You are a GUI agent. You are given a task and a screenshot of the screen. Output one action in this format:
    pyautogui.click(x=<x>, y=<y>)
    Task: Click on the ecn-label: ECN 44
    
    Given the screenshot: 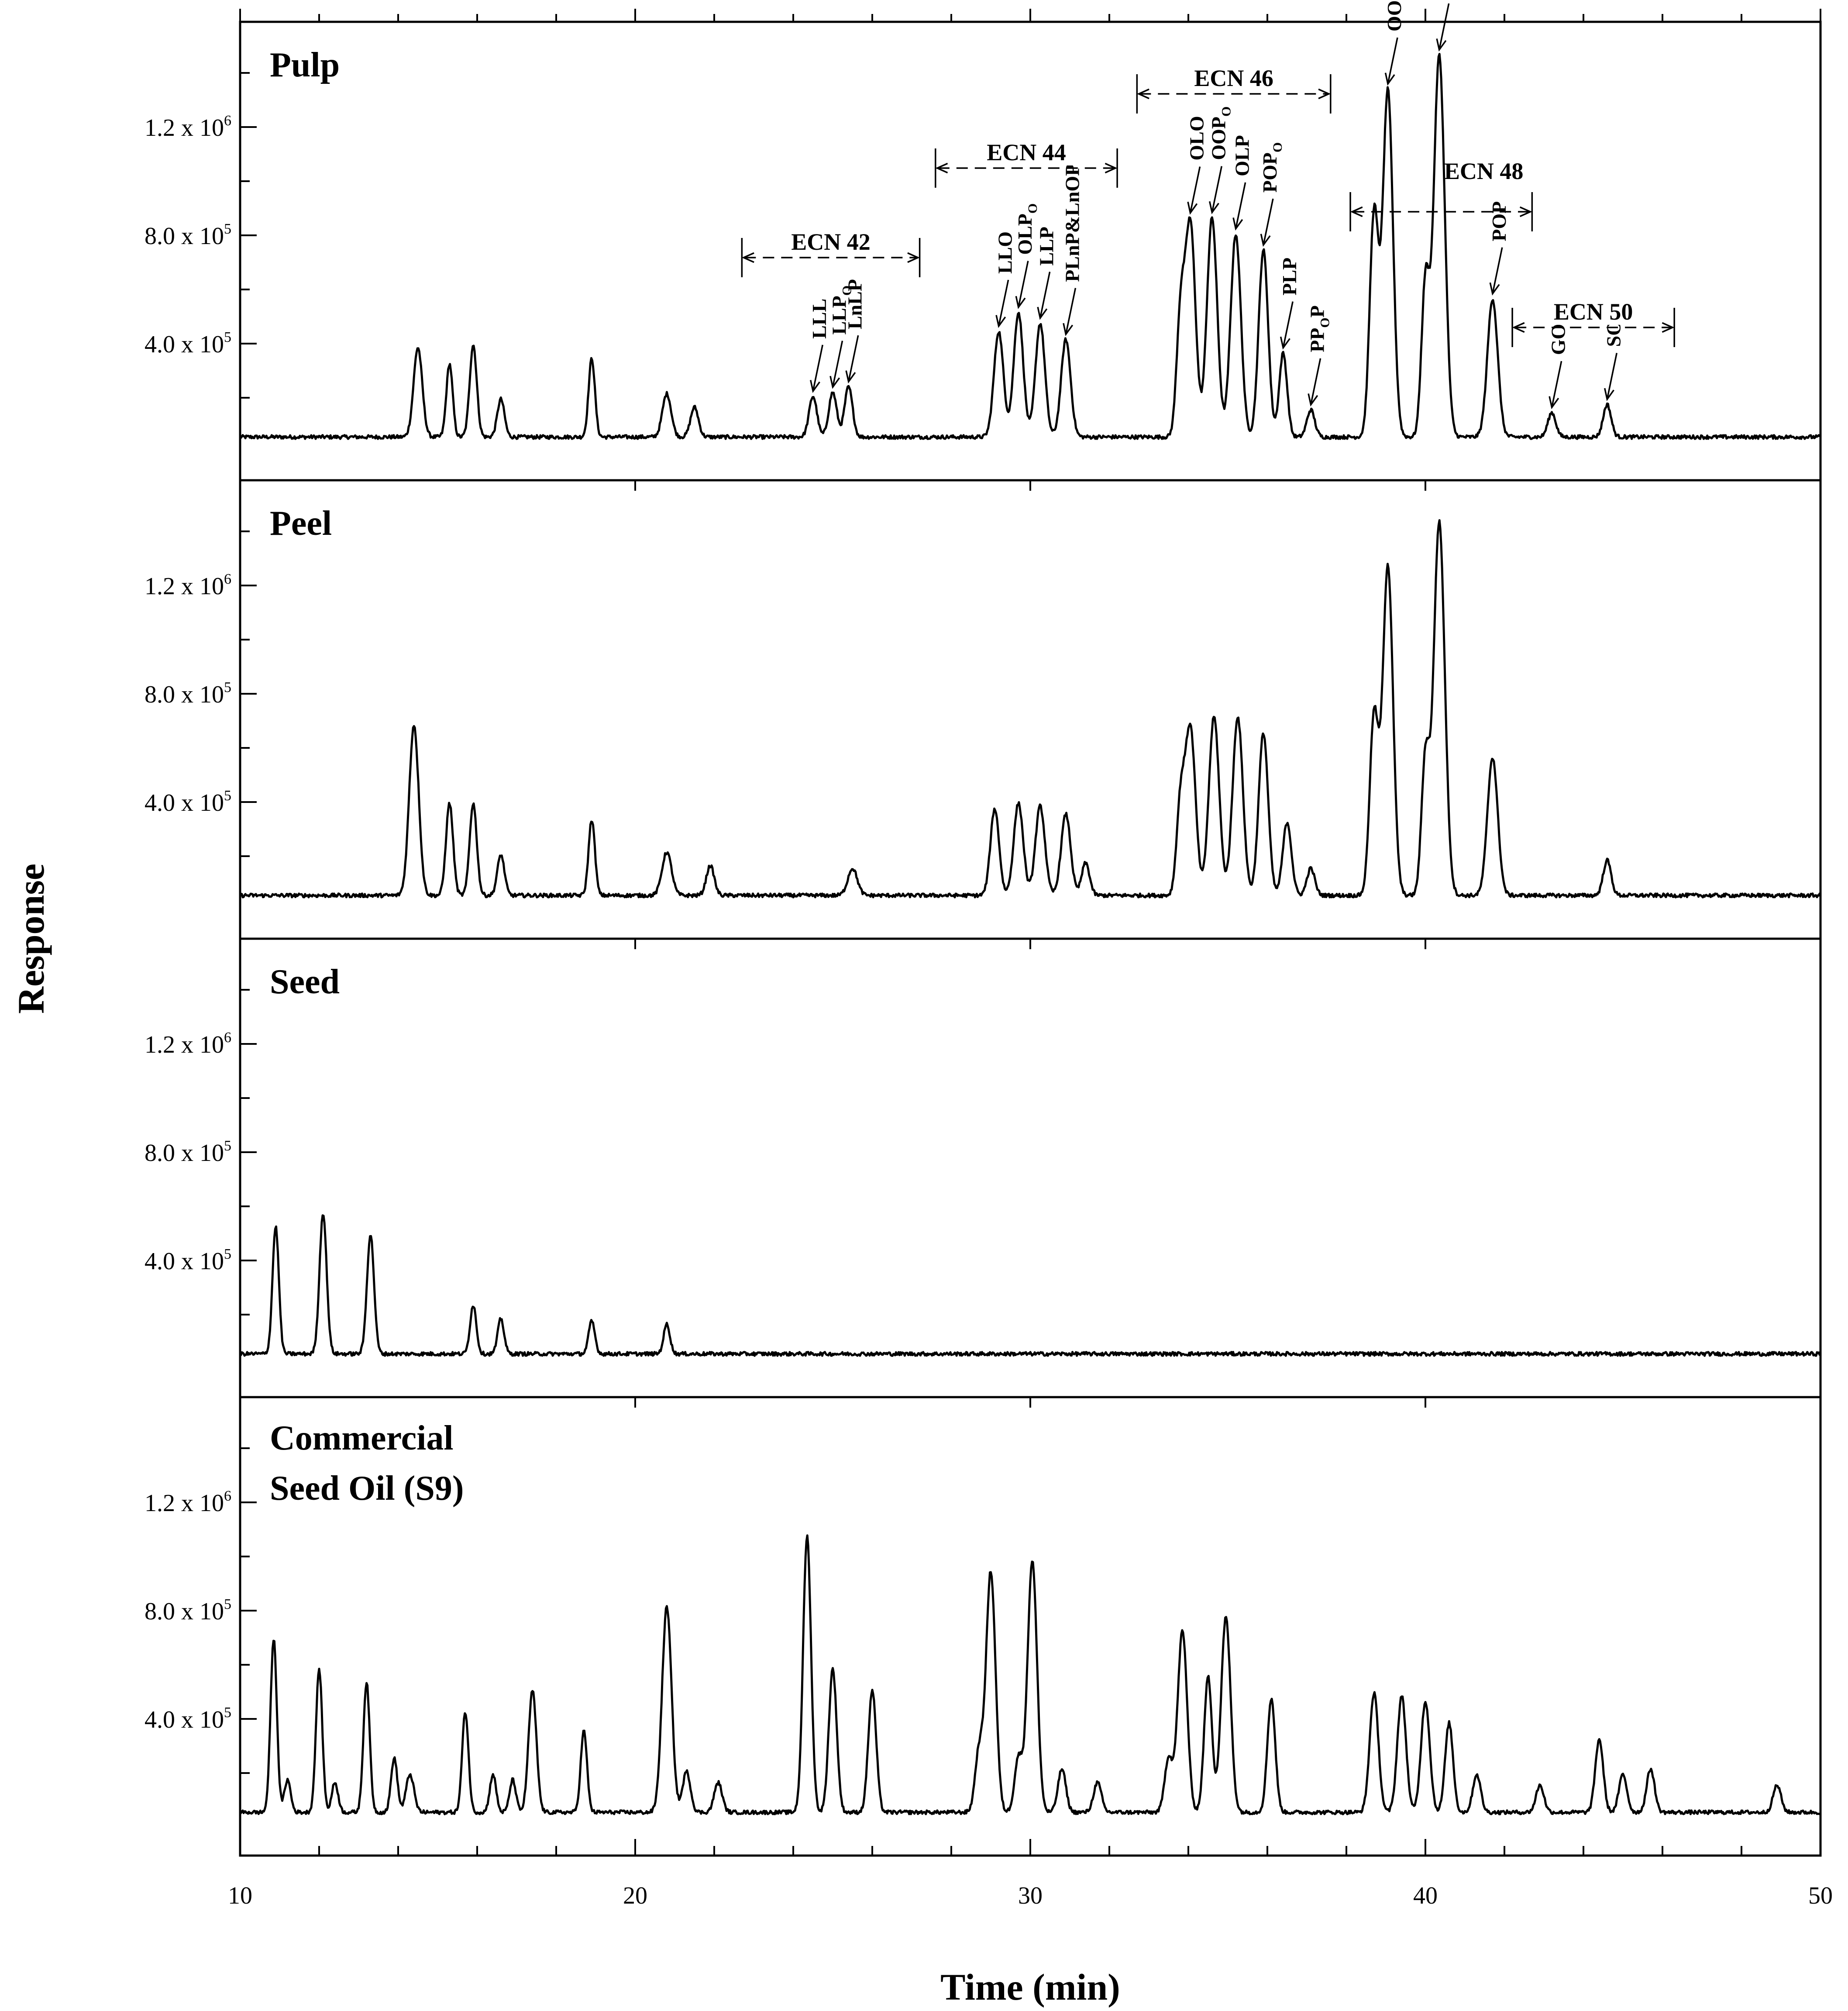 What is the action you would take?
    pyautogui.click(x=1026, y=152)
    